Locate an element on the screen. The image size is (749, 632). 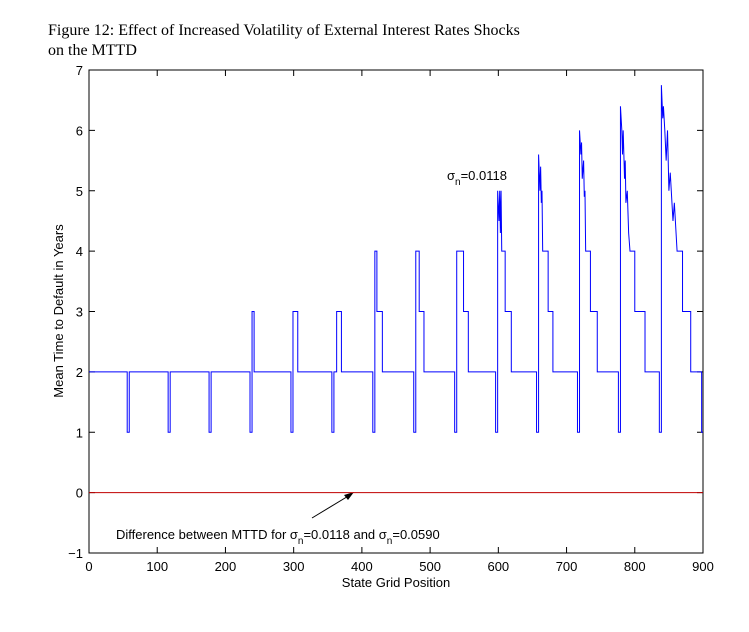
y-tick-label: 0 is located at coordinates (79, 493).